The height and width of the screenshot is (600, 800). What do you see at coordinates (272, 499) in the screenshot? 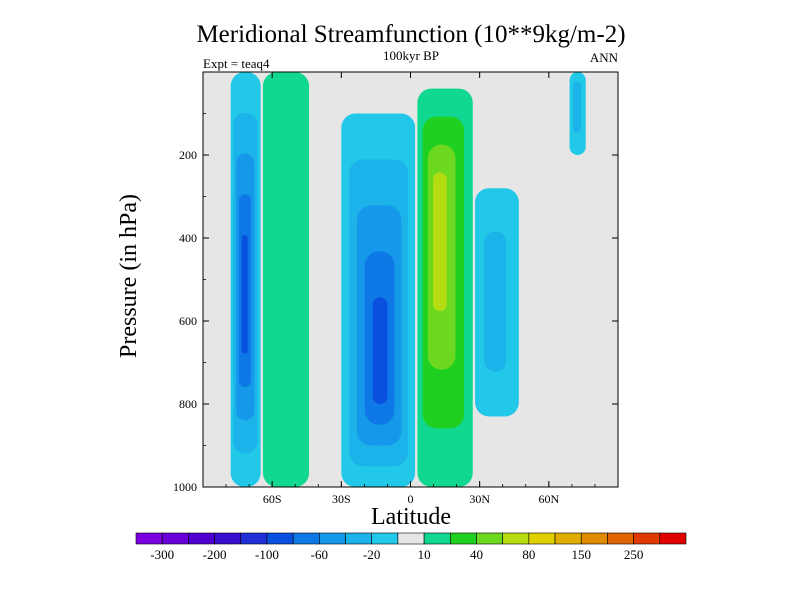
I see `x-tick-label: 60S` at bounding box center [272, 499].